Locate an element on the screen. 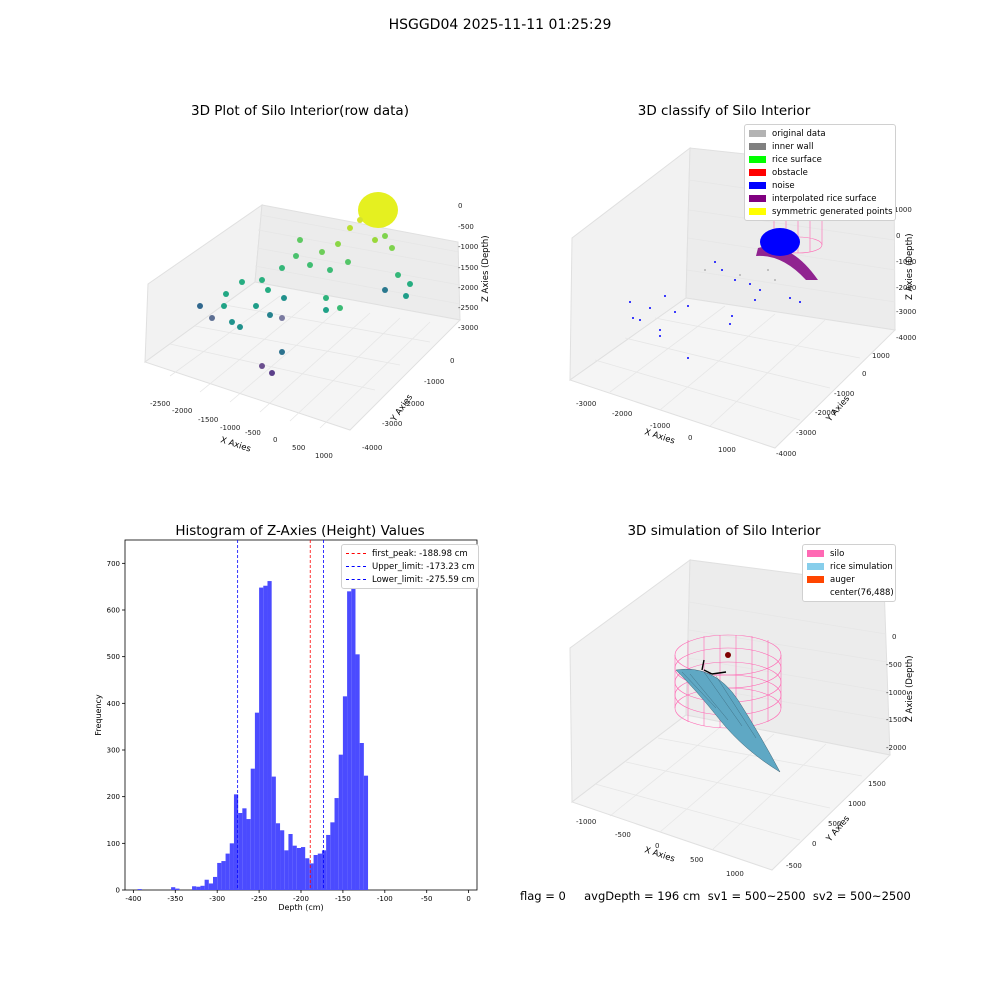 The height and width of the screenshot is (1000, 1000). legend-label: obstacle is located at coordinates (790, 172).